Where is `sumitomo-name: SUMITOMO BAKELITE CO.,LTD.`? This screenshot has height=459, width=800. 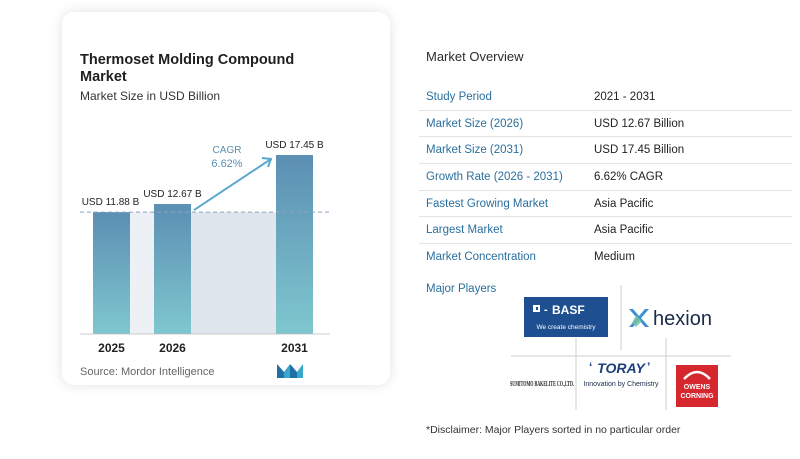 sumitomo-name: SUMITOMO BAKELITE CO.,LTD. is located at coordinates (542, 384).